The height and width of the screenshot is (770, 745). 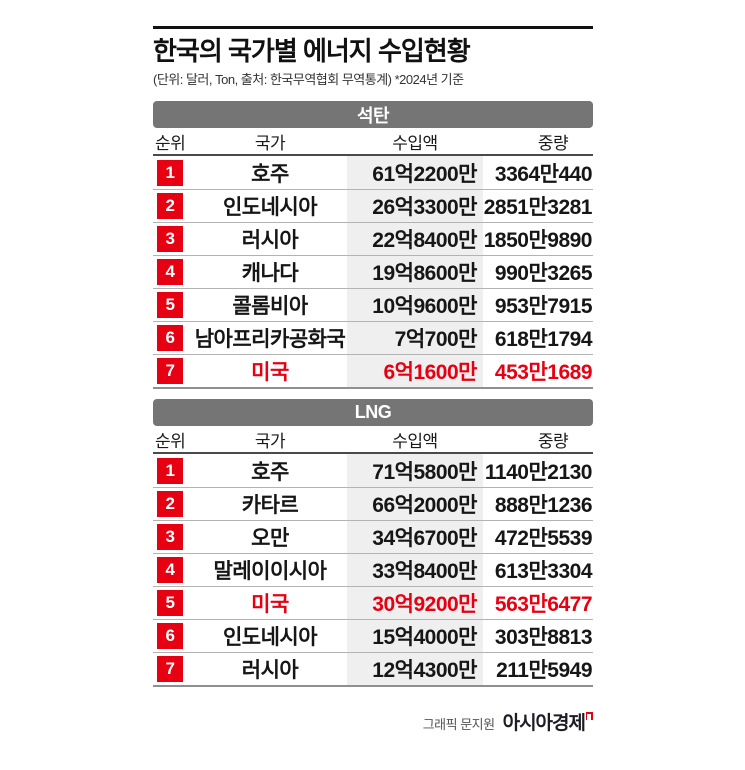 I want to click on table-row: 1 호주 61억2200만 3364만440, so click(x=373, y=172).